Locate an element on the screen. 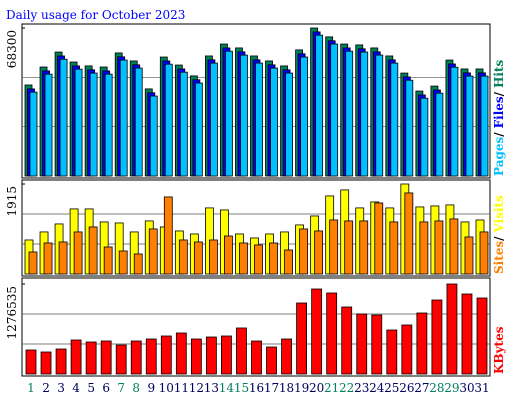  x-tick-label: 13 is located at coordinates (211, 388).